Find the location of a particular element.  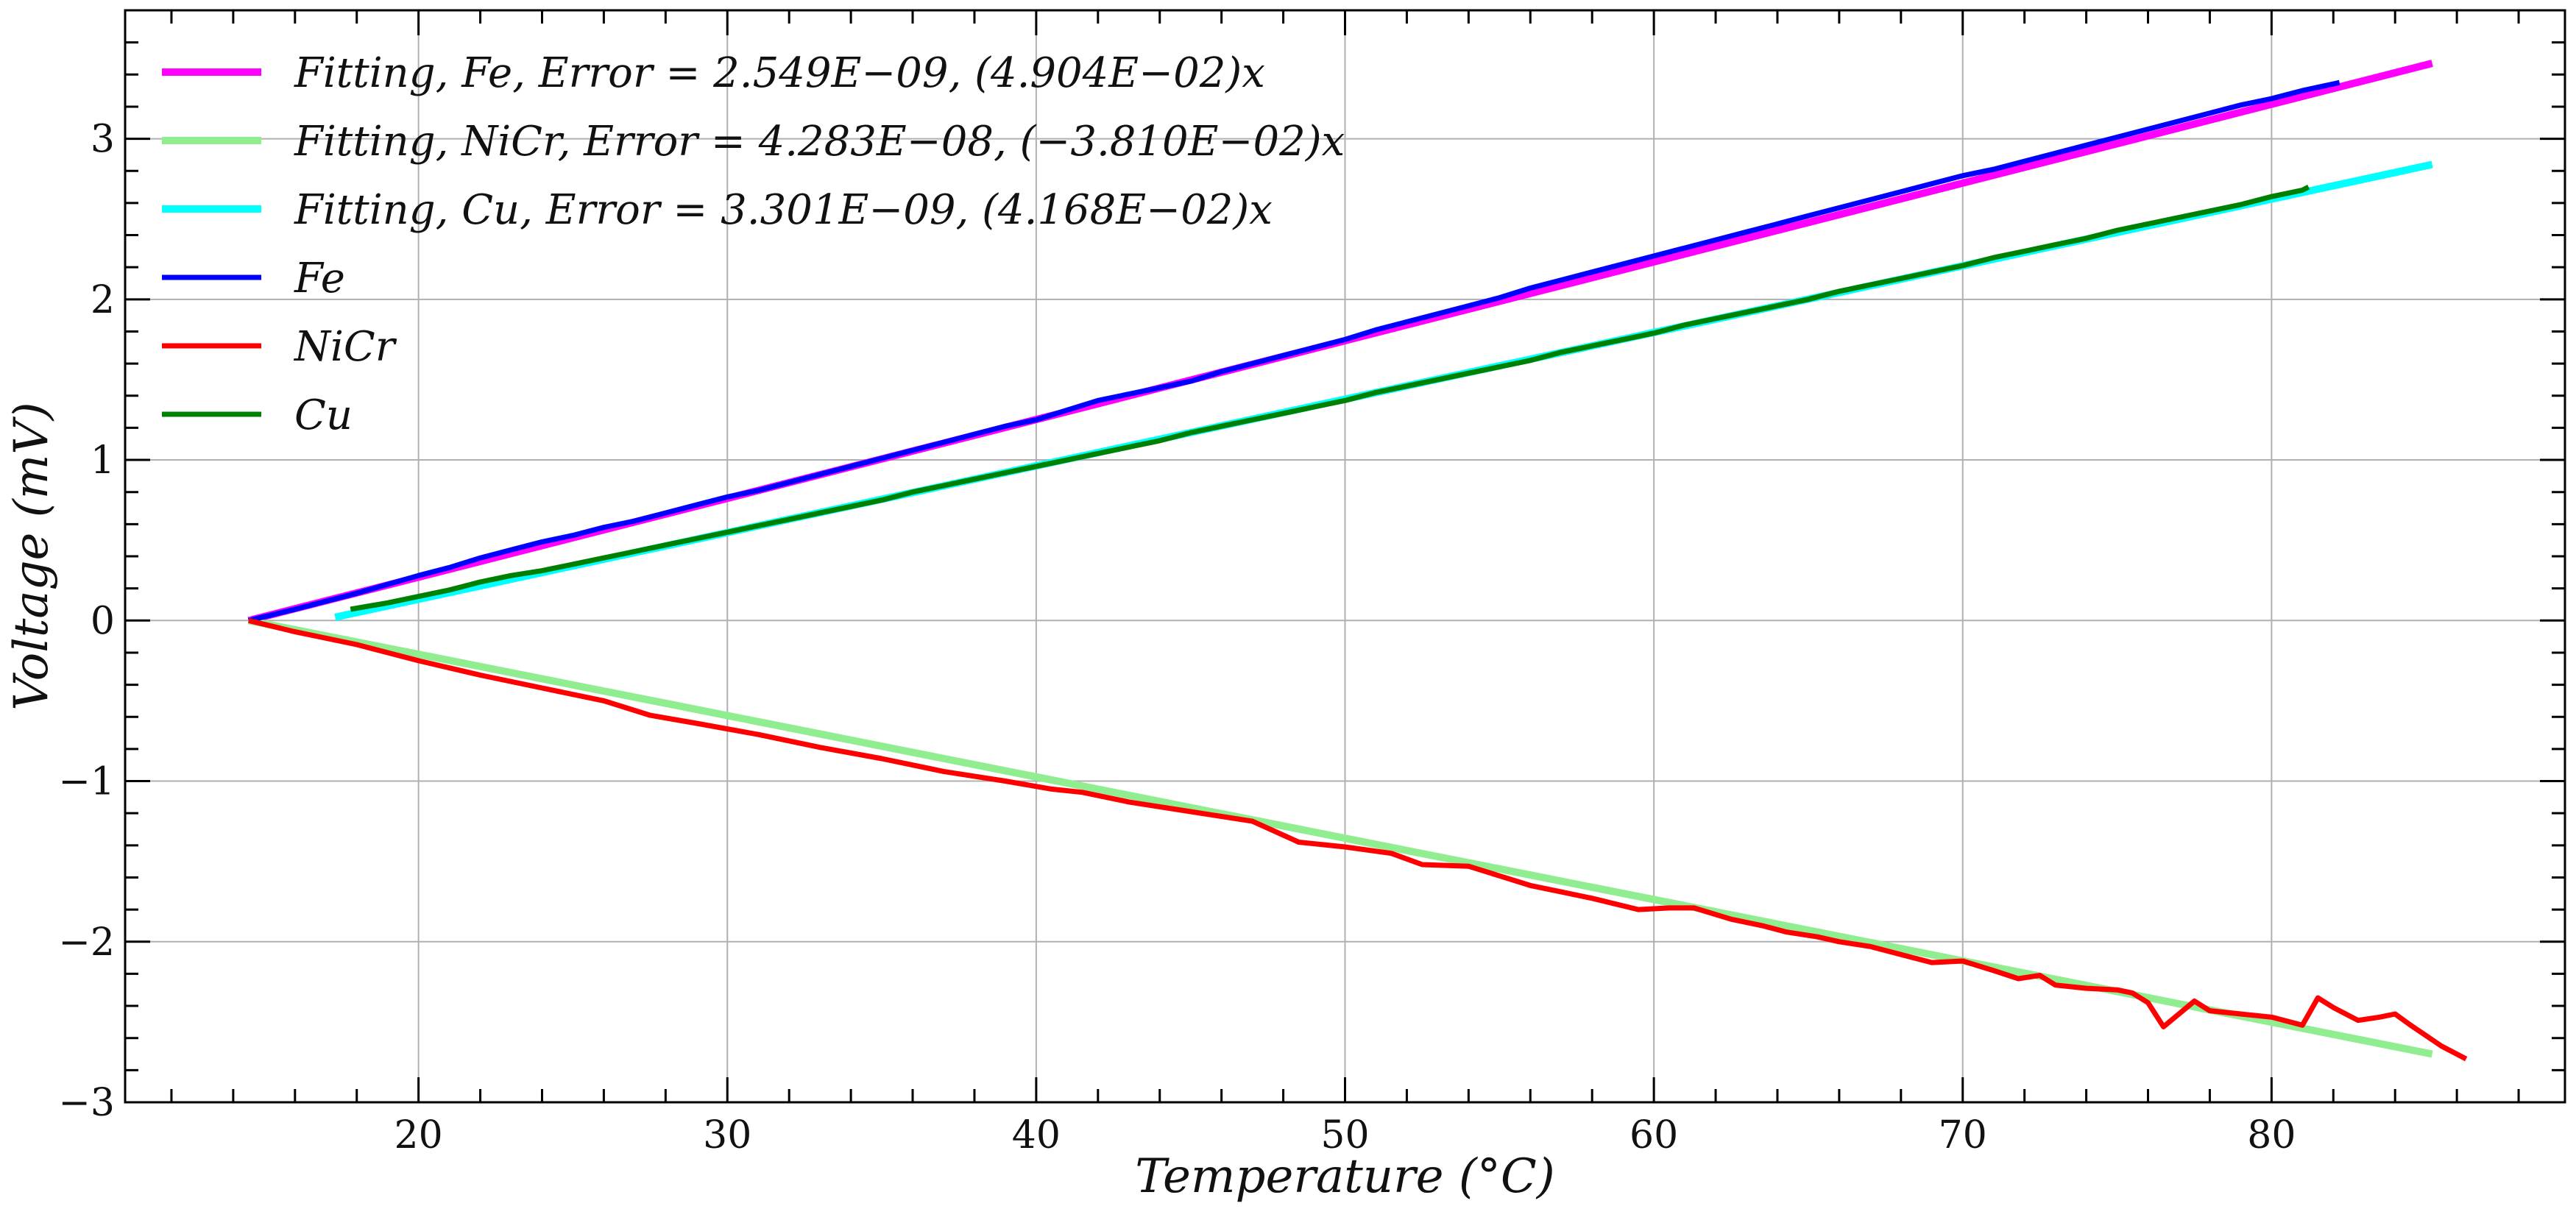

x-tick-label: 50 is located at coordinates (1344, 1135).